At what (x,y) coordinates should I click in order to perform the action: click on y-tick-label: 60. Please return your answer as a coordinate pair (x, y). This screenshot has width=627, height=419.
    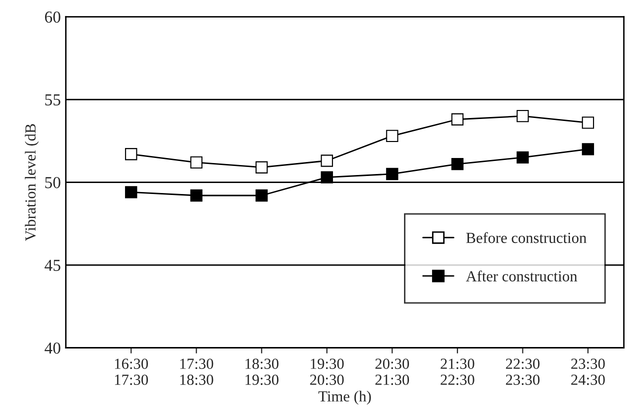
    Looking at the image, I should click on (52, 17).